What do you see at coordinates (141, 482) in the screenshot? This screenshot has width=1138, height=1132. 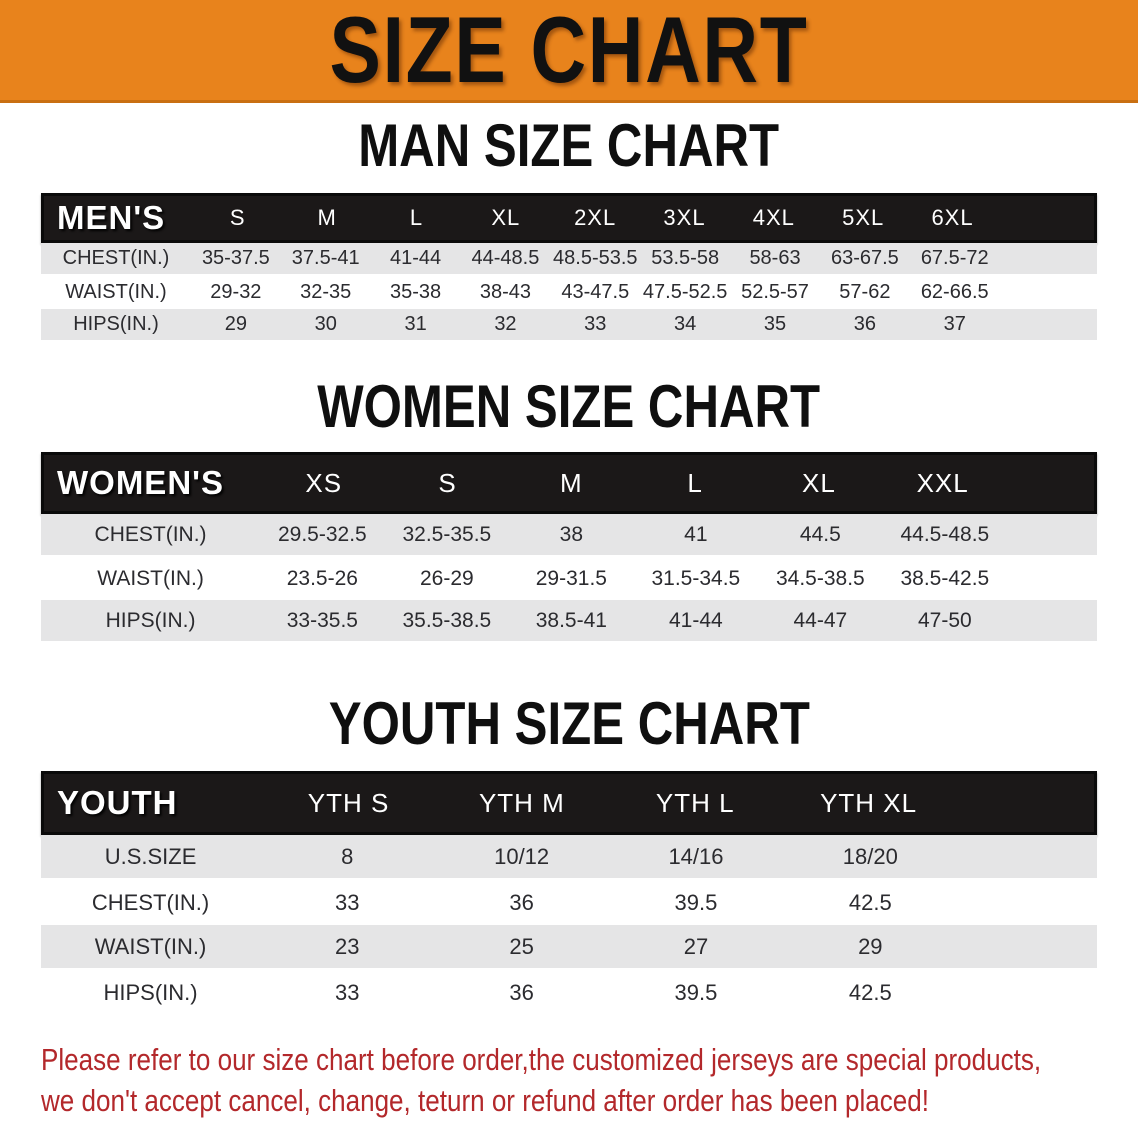 I see `table-group-label: WOMEN'S` at bounding box center [141, 482].